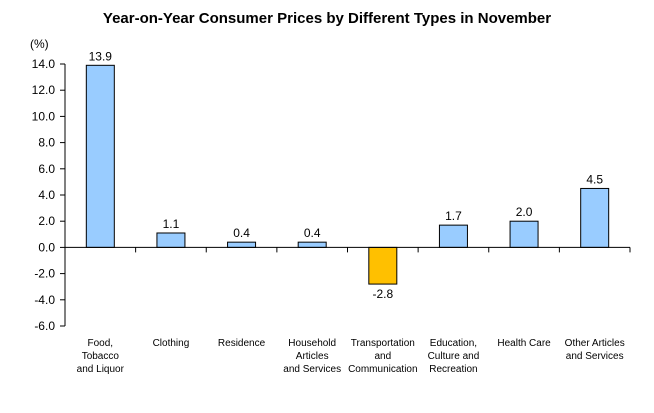 This screenshot has height=413, width=654. I want to click on category-label: Culture and, so click(454, 356).